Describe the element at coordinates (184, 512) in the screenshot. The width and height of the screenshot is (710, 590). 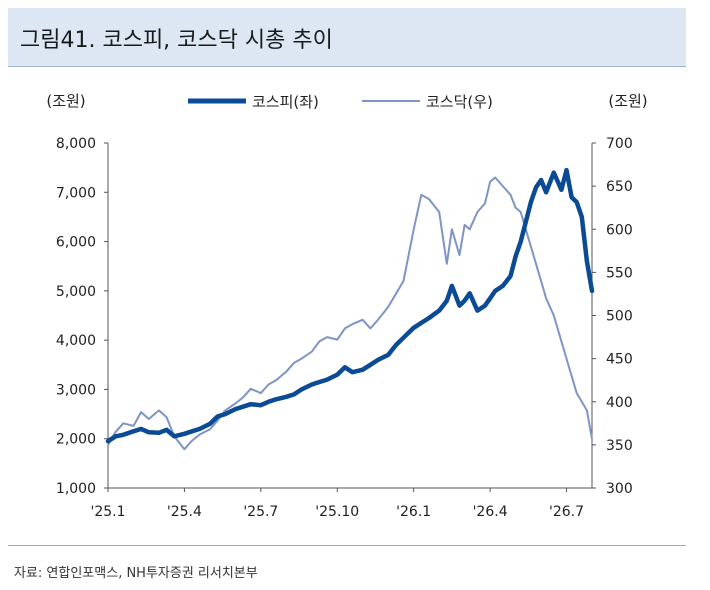
I see `x-tick-label: '25.4` at that location.